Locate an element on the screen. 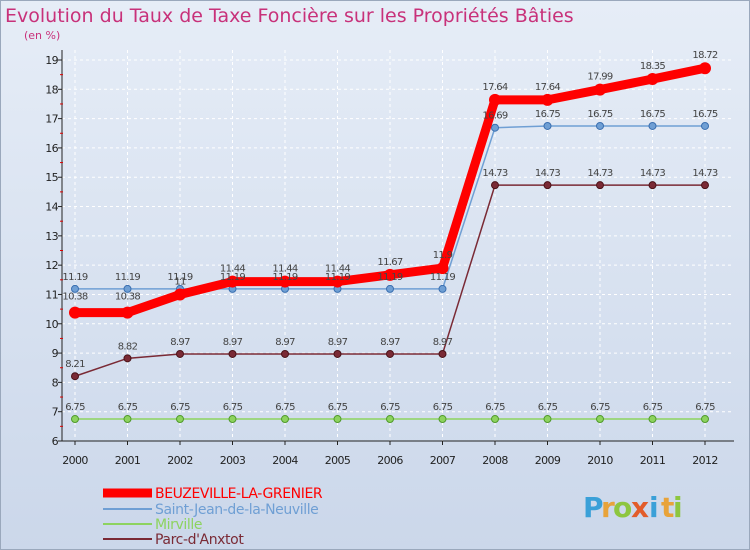 The width and height of the screenshot is (750, 550). x-tick-label: 2000 is located at coordinates (75, 460).